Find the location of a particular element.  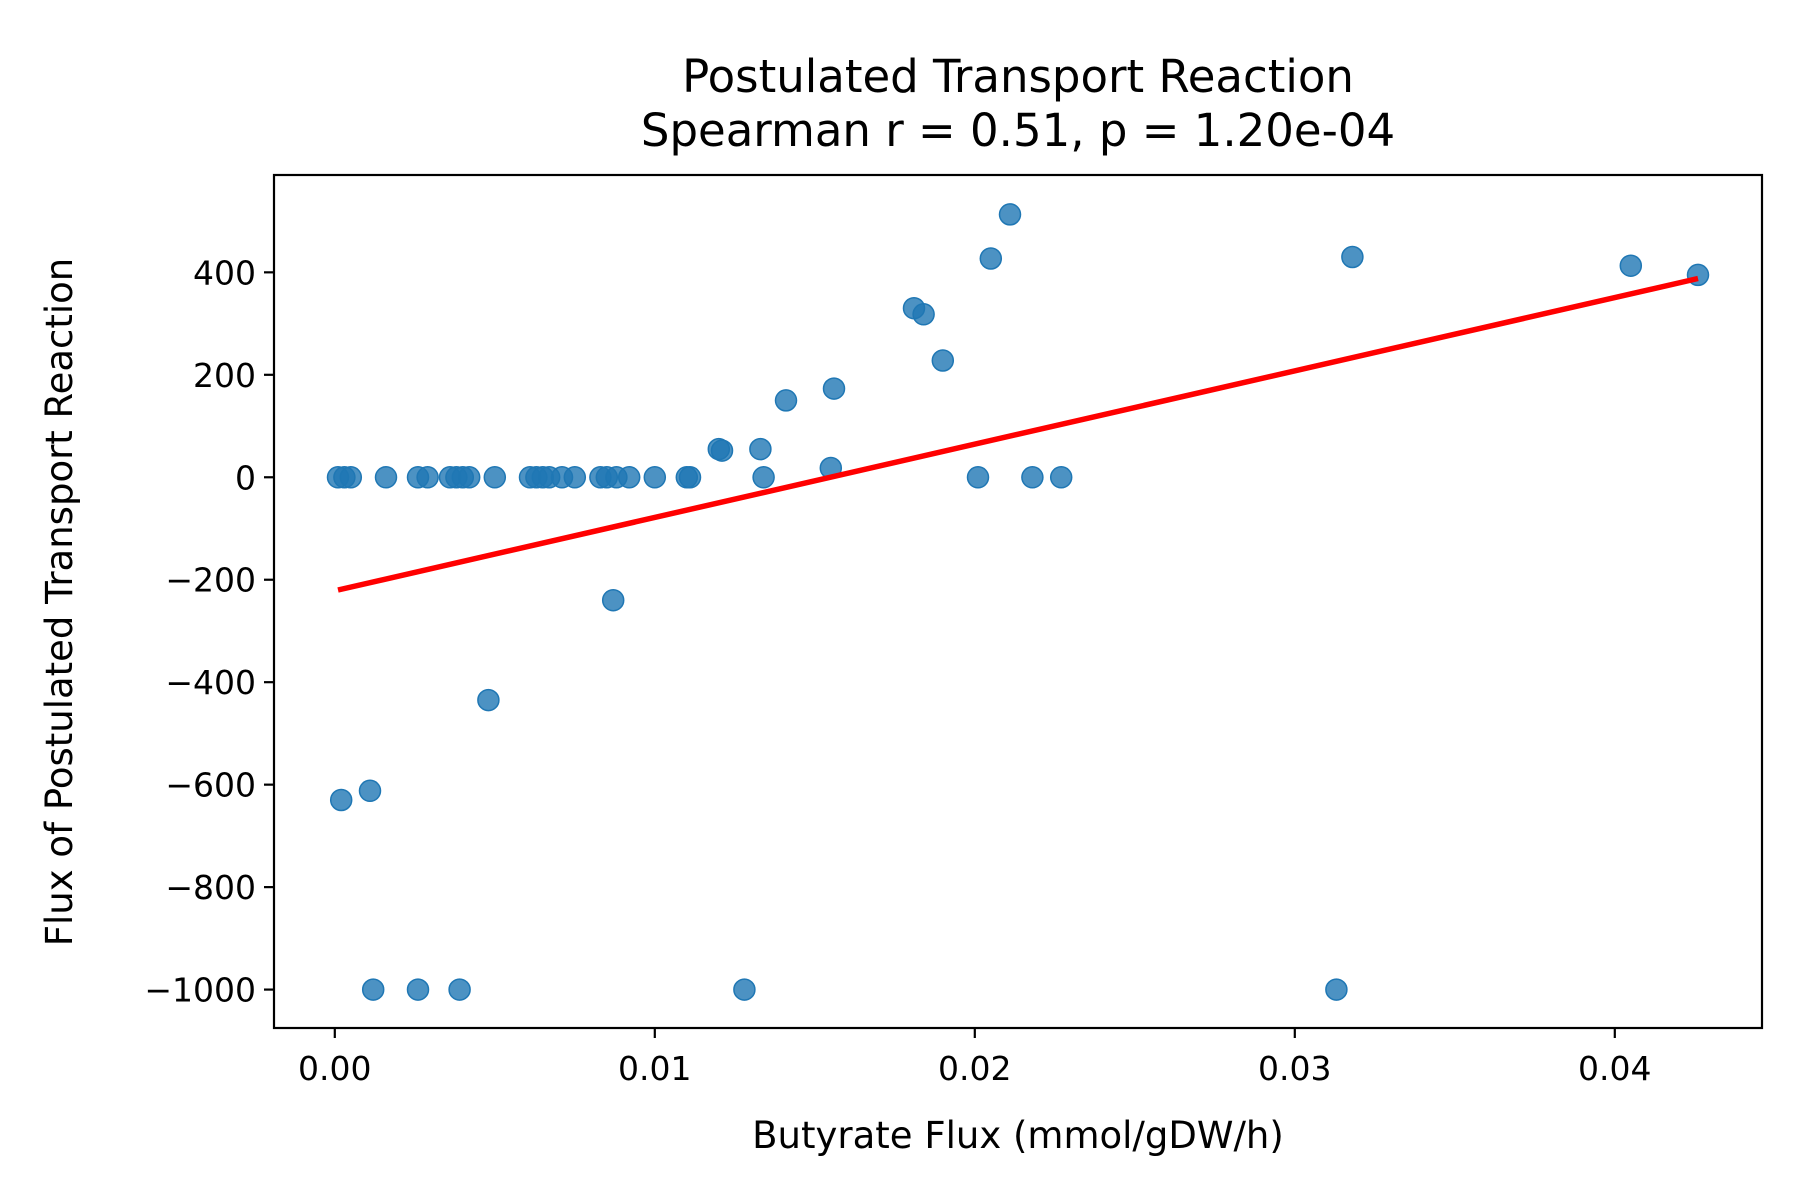

y-tick-label-1: 200 is located at coordinates (224, 375).